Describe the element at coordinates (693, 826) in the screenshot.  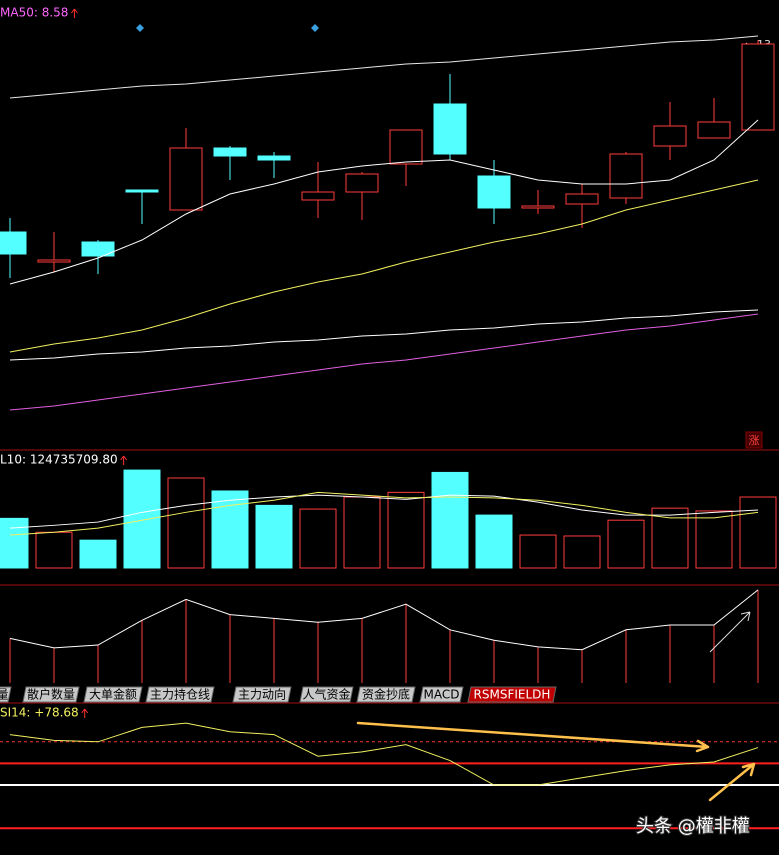
I see `watermark: 头条 @權非權` at that location.